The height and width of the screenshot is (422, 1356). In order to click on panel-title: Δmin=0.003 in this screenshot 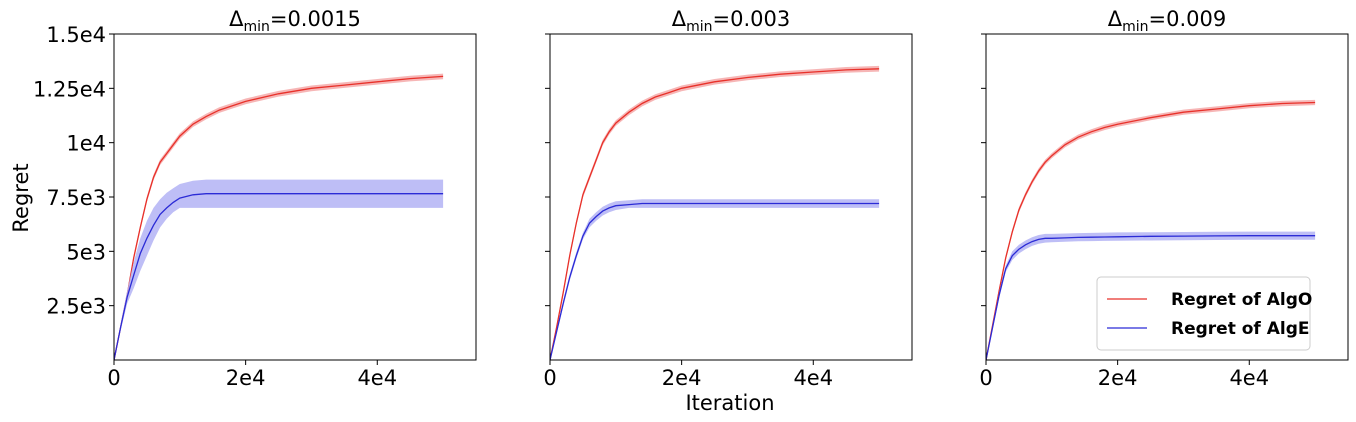, I will do `click(731, 21)`.